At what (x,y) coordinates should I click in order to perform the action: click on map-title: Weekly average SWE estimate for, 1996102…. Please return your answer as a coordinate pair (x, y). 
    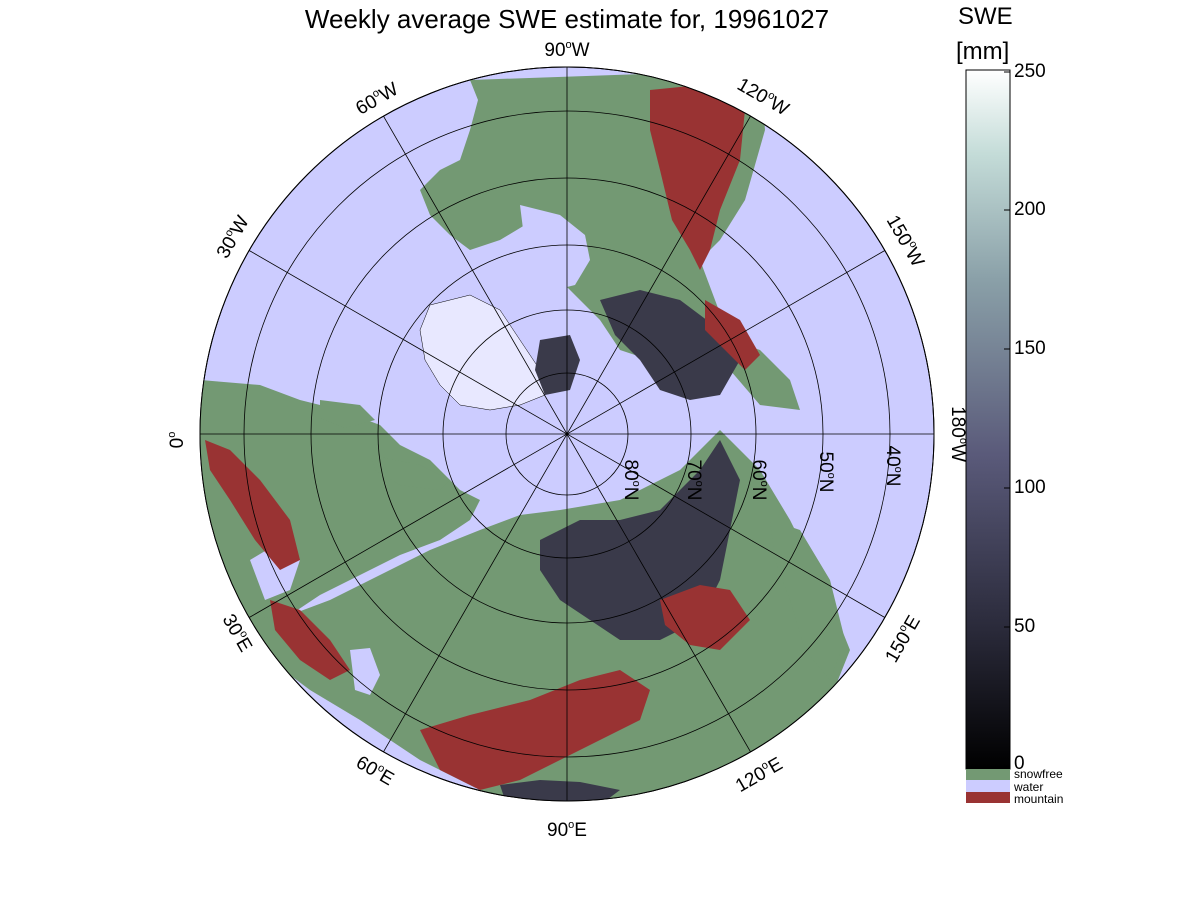
    Looking at the image, I should click on (567, 19).